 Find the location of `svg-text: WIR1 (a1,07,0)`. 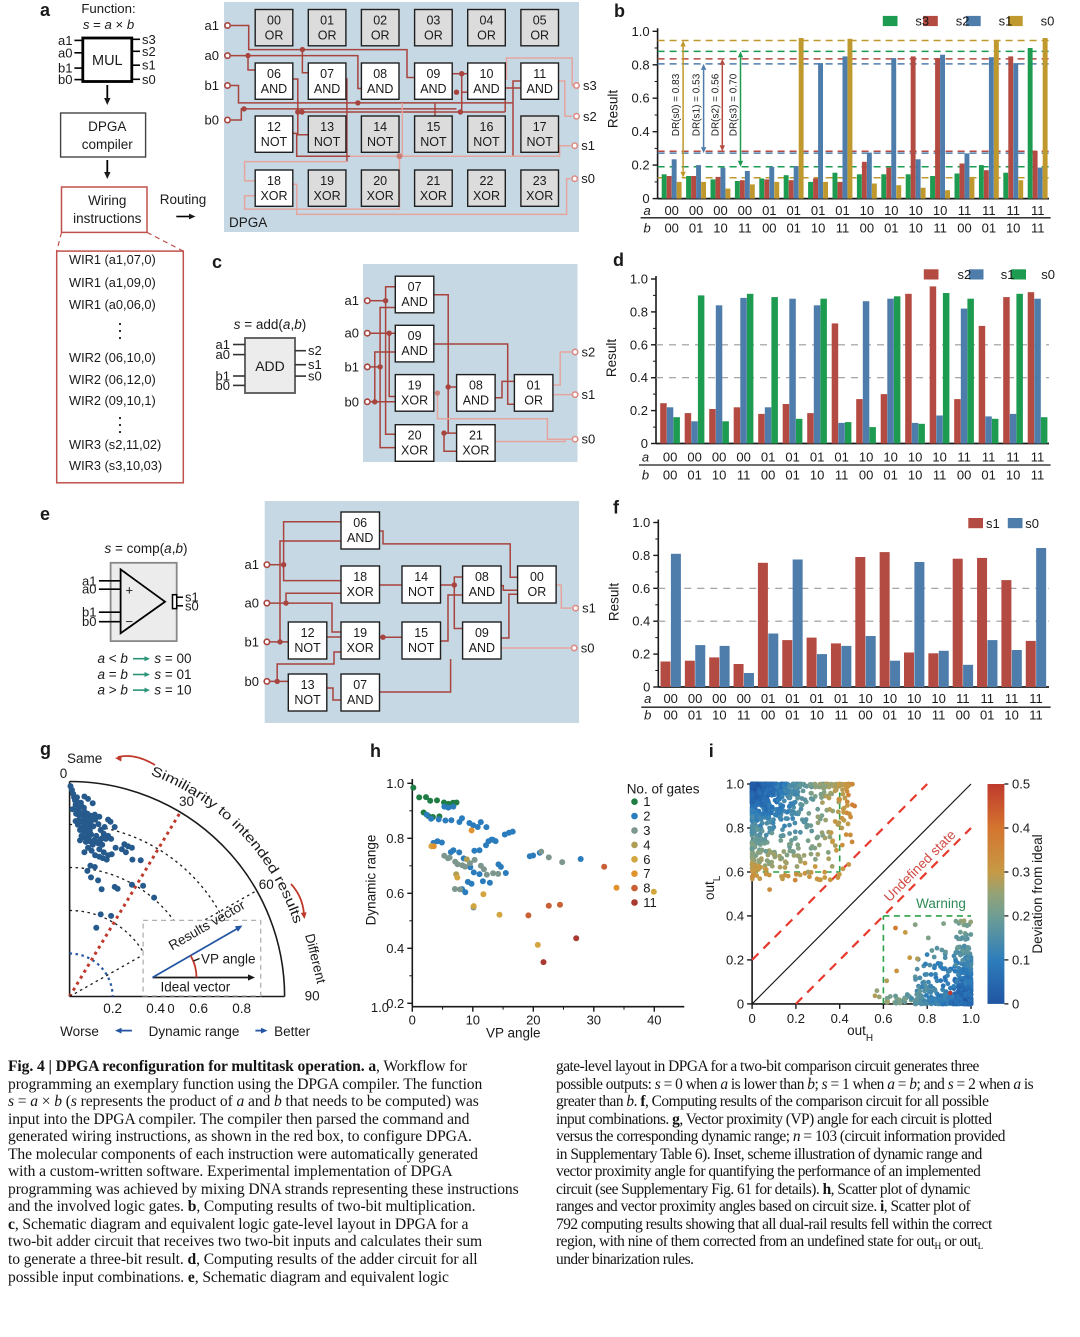

svg-text: WIR1 (a1,07,0) is located at coordinates (112, 259).